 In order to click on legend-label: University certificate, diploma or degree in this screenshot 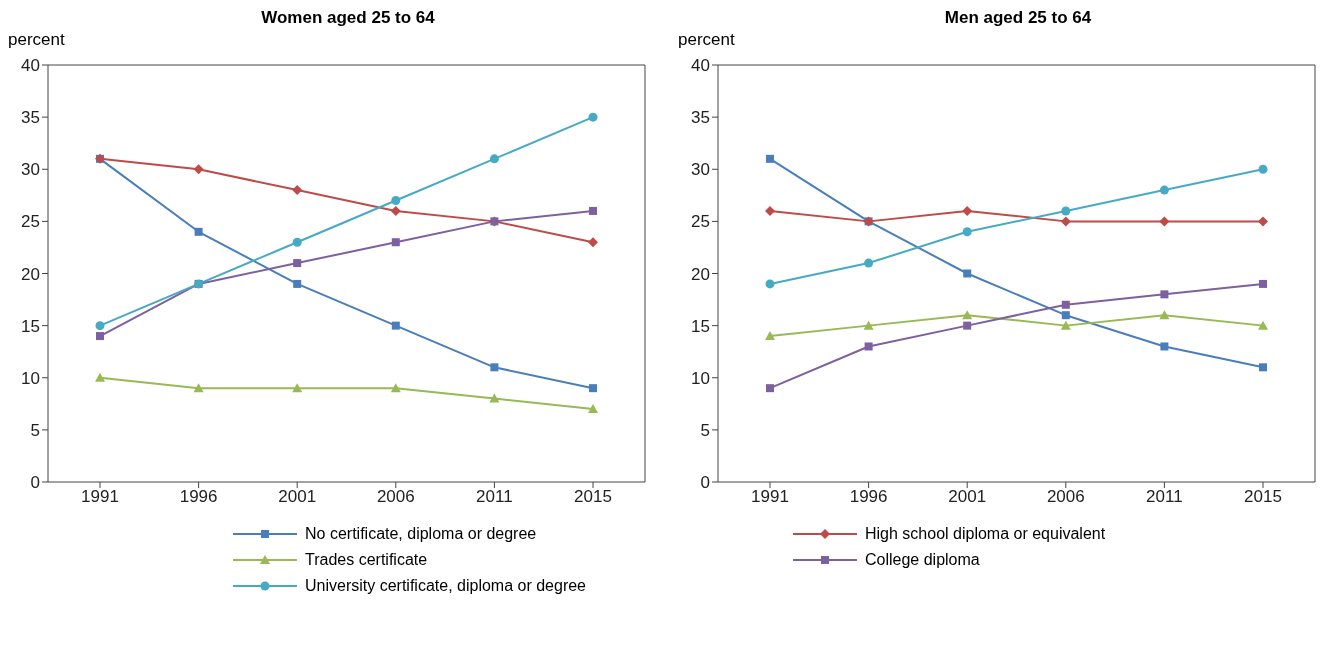, I will do `click(446, 586)`.